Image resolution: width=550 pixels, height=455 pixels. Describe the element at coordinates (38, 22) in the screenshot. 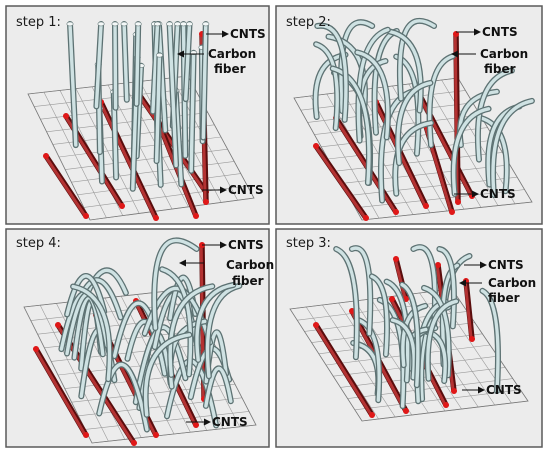

I see `step-label: step 1:` at that location.